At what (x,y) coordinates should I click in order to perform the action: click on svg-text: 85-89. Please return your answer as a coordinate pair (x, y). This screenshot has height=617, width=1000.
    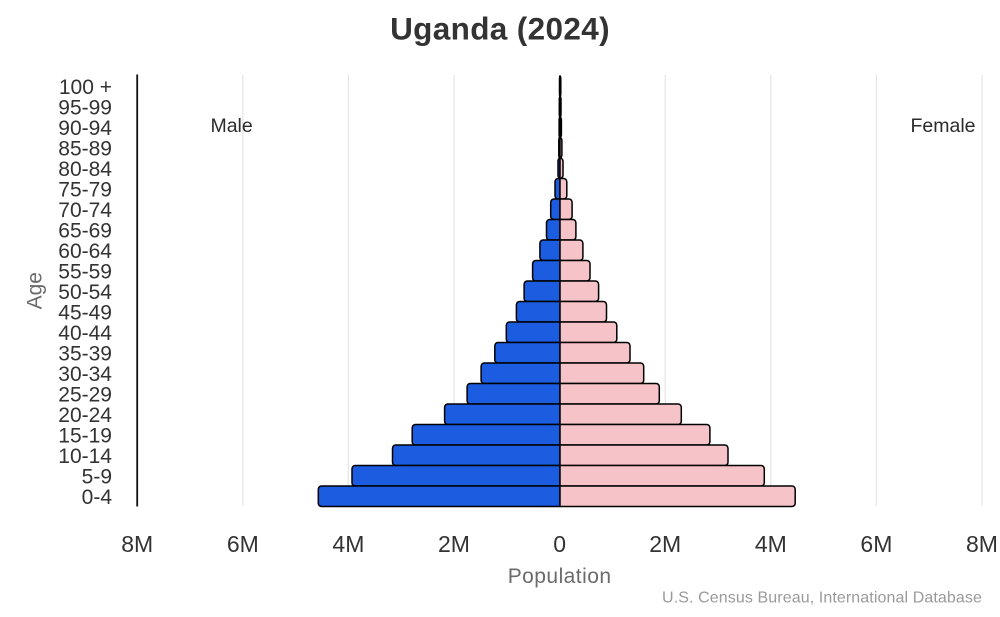
    Looking at the image, I should click on (85, 148).